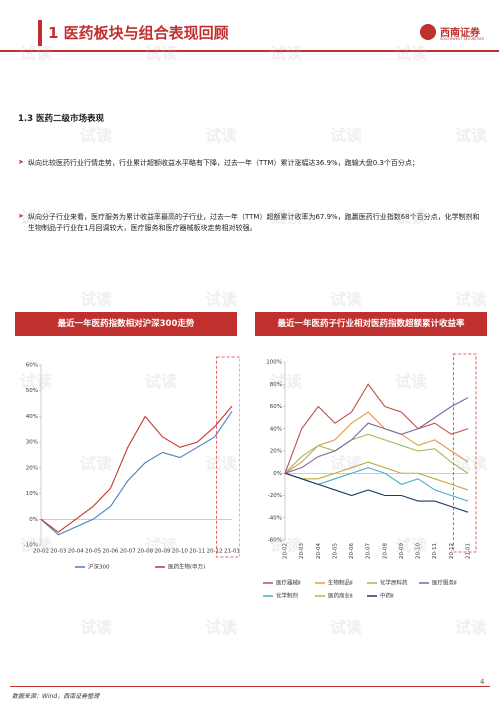 The height and width of the screenshot is (706, 499). I want to click on y-tick-label: 20%, so click(276, 452).